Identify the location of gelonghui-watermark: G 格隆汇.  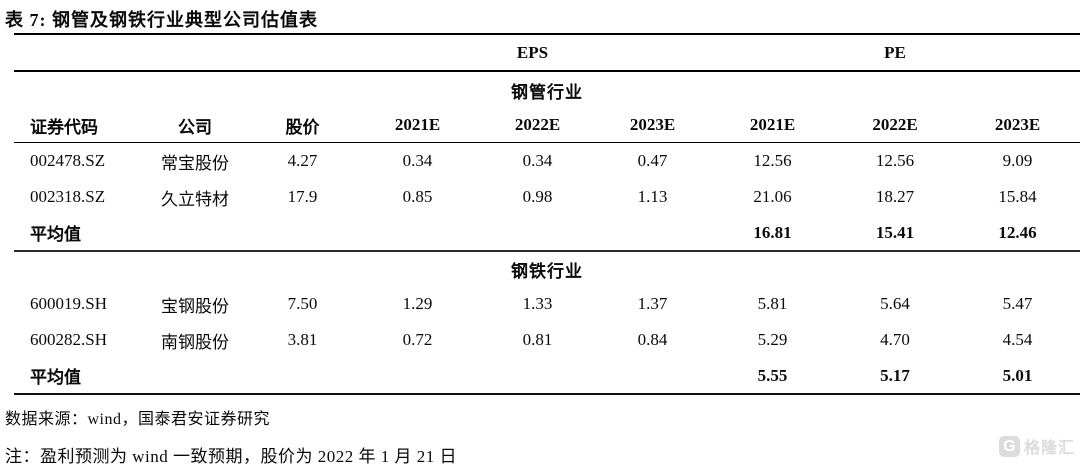
(1036, 446).